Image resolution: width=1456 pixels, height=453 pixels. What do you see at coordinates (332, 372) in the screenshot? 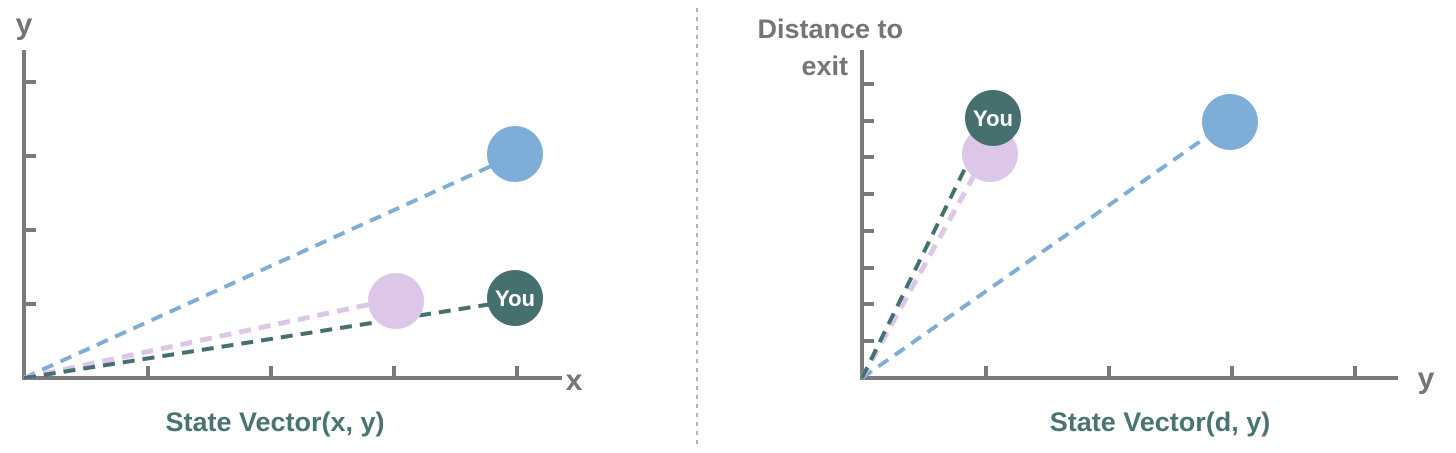
I see `left-x-ticks` at bounding box center [332, 372].